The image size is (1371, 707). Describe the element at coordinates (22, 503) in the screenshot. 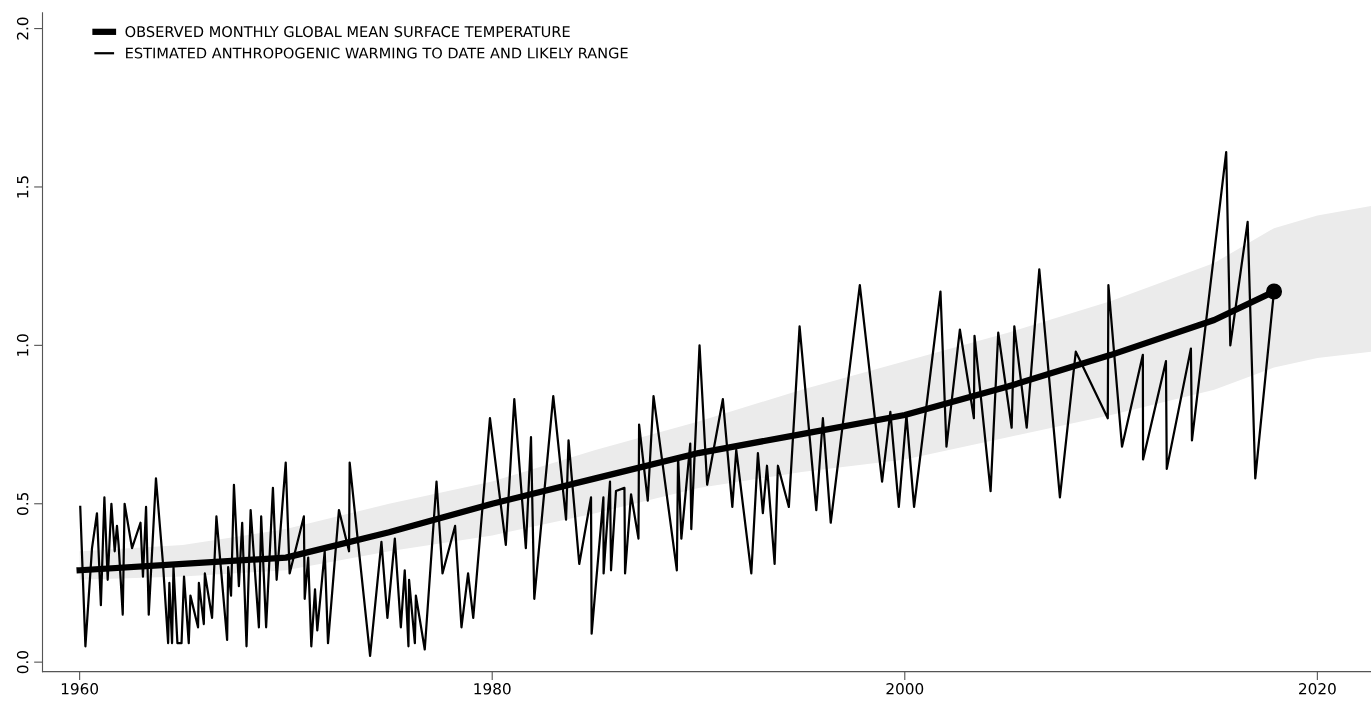

I see `y-tick-label: 0.5` at that location.